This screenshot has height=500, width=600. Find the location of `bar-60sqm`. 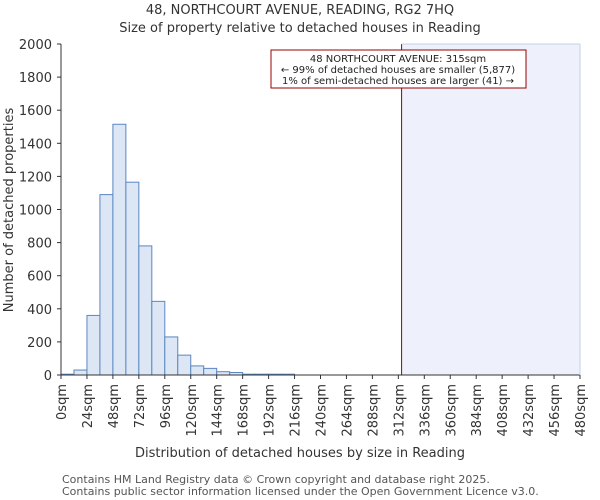

bar-60sqm is located at coordinates (132, 278).